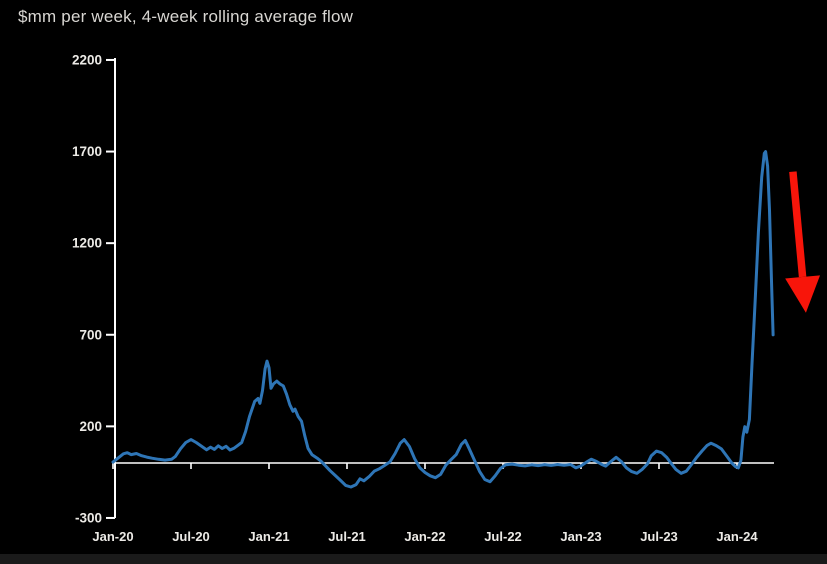 The width and height of the screenshot is (827, 564). Describe the element at coordinates (413, 559) in the screenshot. I see `bottom-edge-strip` at that location.